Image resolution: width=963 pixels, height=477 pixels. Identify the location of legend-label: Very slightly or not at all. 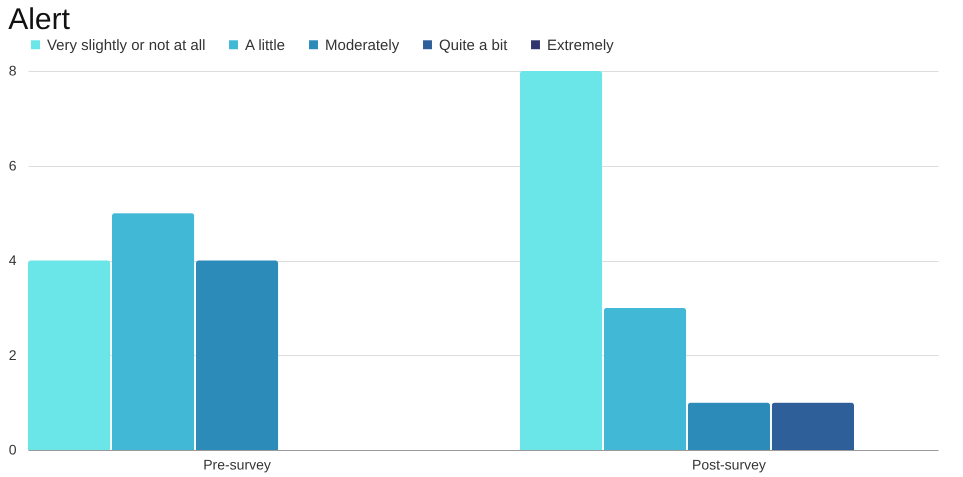
(126, 45).